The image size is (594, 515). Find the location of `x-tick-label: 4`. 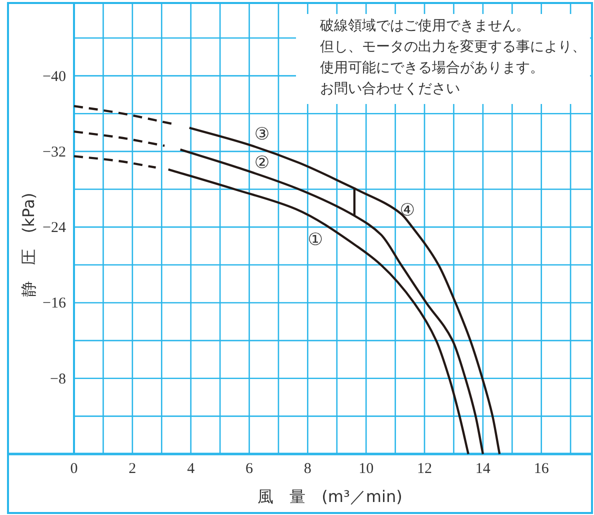

x-tick-label: 4 is located at coordinates (191, 469).